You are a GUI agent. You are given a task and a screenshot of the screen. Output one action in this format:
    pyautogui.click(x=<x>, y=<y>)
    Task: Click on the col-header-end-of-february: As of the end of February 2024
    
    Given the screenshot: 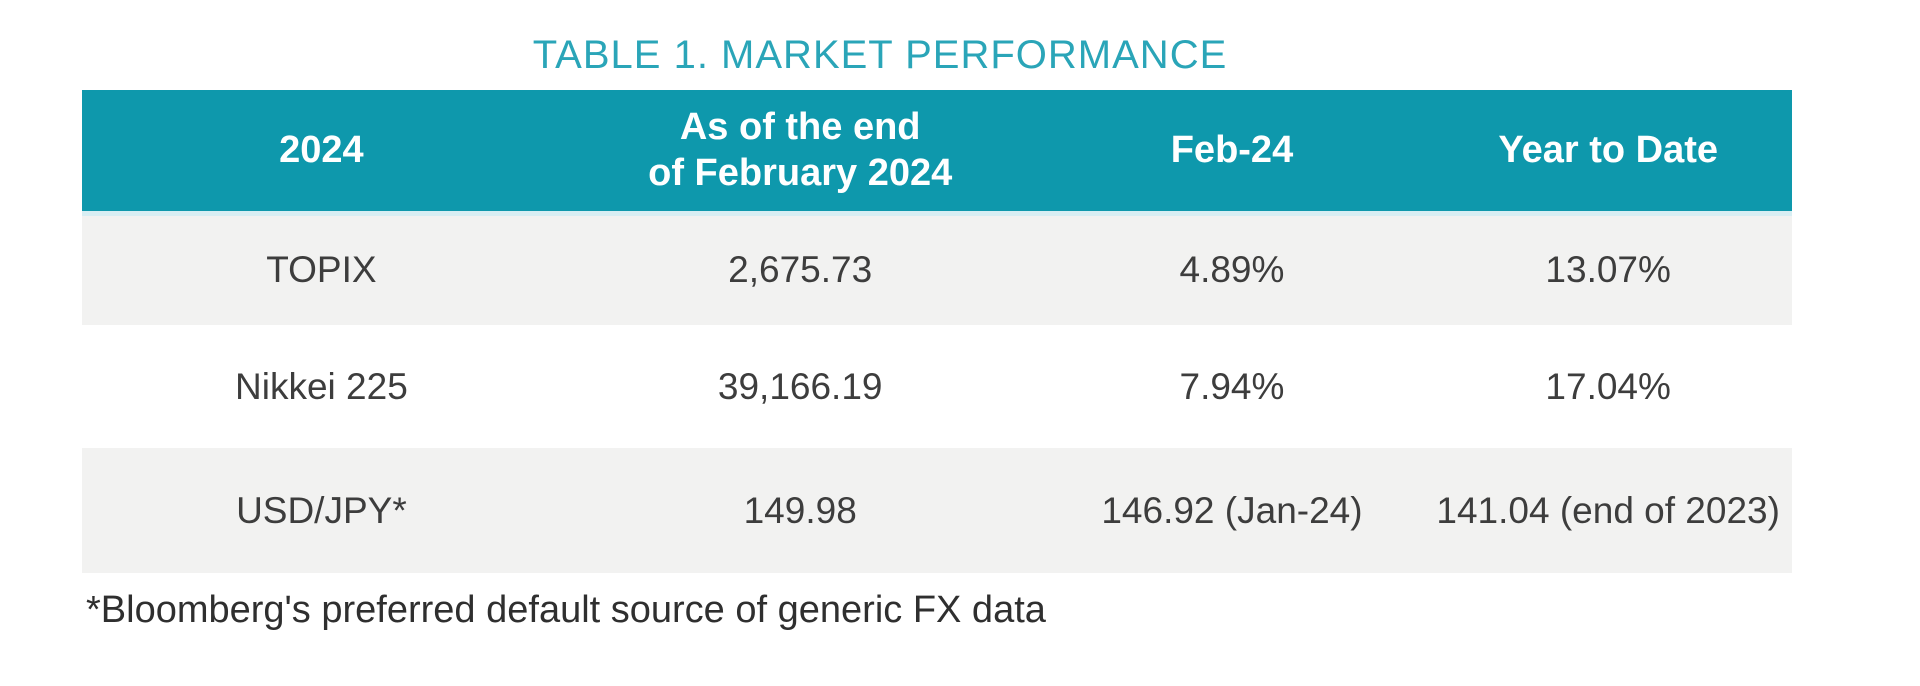 What is the action you would take?
    pyautogui.click(x=800, y=153)
    